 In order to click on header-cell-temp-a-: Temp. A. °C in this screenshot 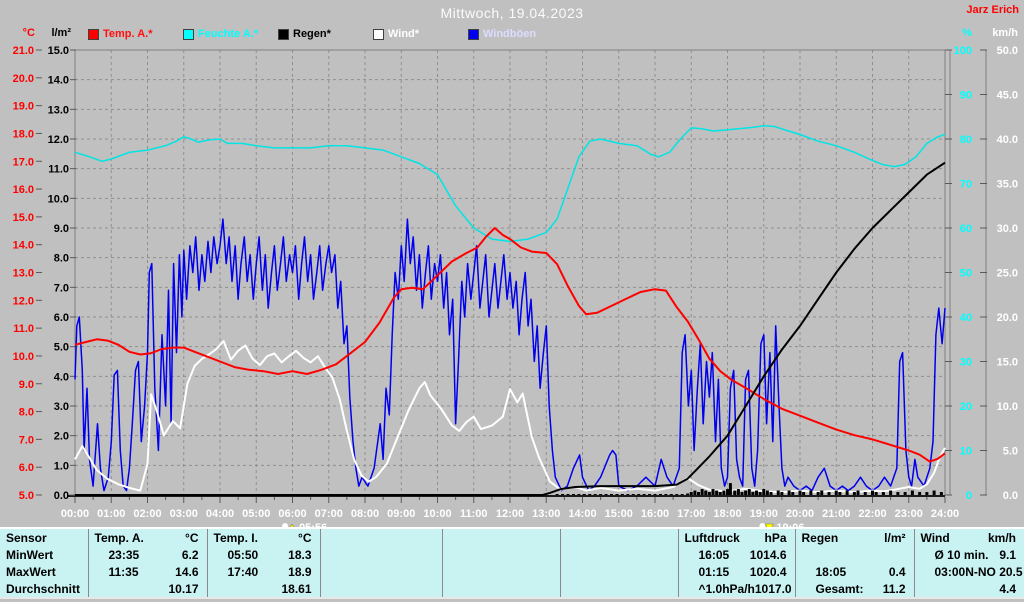, I will do `click(147, 537)`.